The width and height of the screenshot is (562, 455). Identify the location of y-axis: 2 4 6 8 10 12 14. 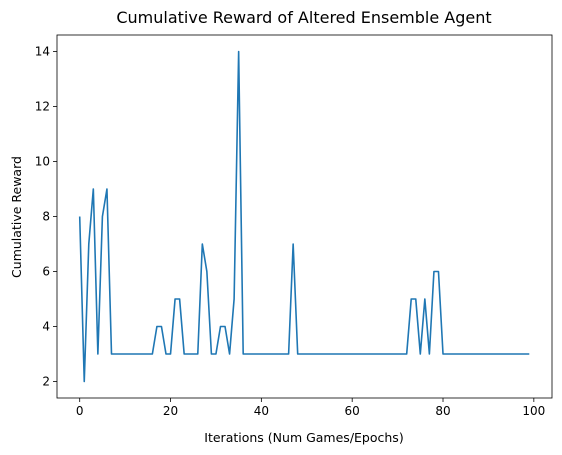
(46, 217).